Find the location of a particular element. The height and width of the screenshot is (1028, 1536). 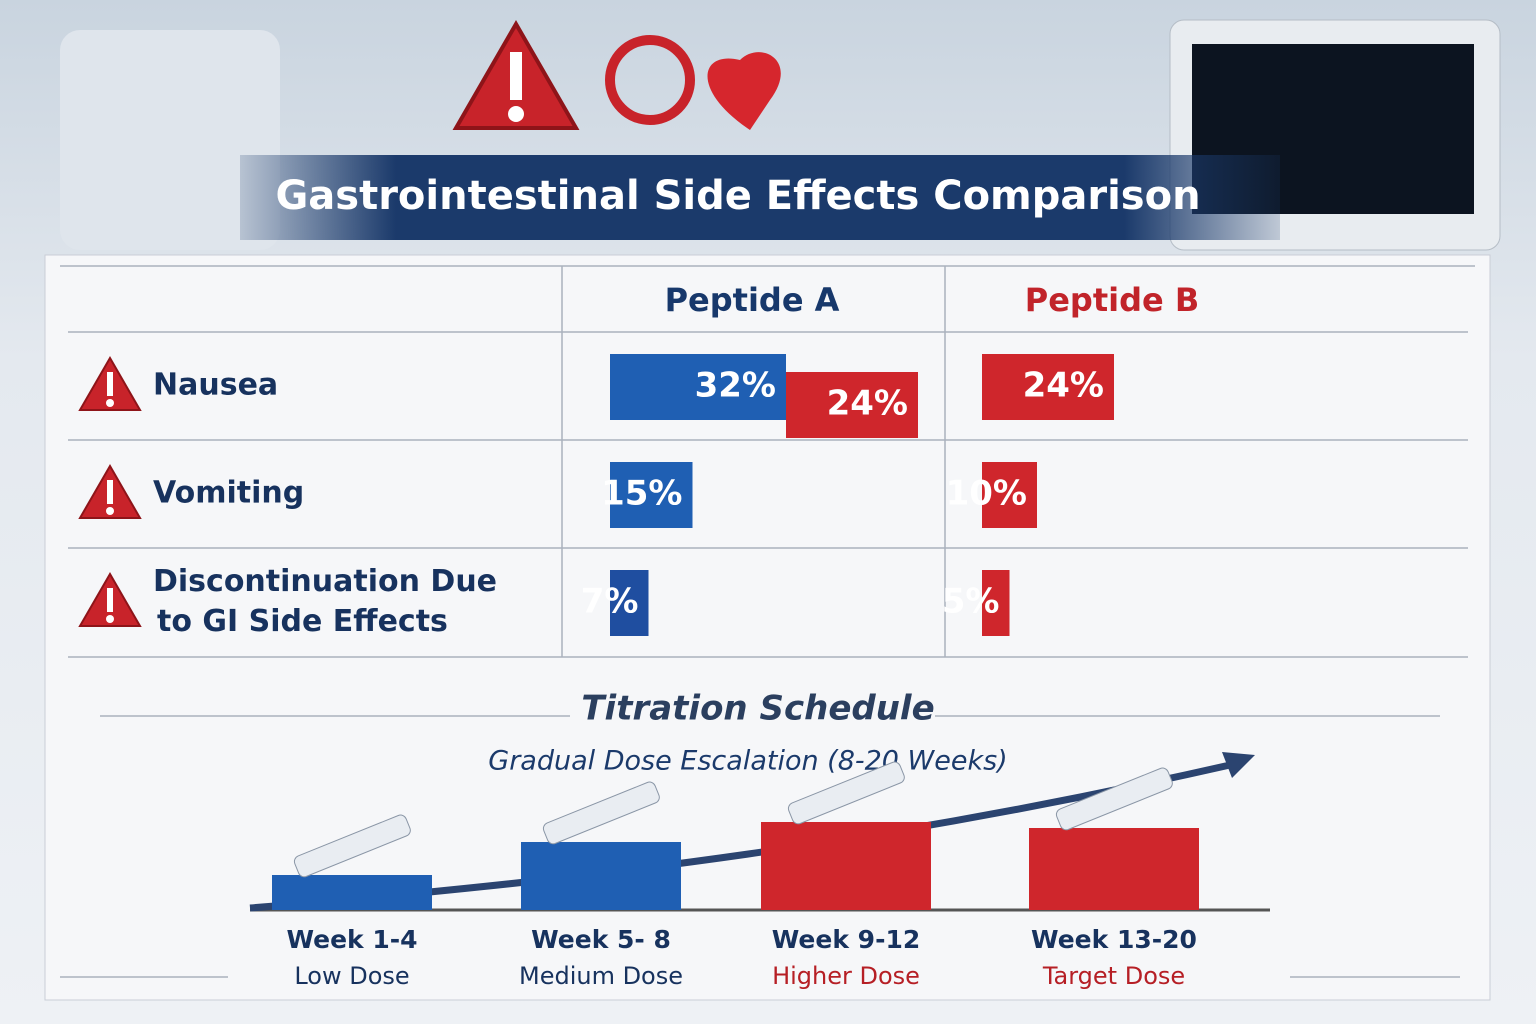

heart-icon is located at coordinates (744, 91).